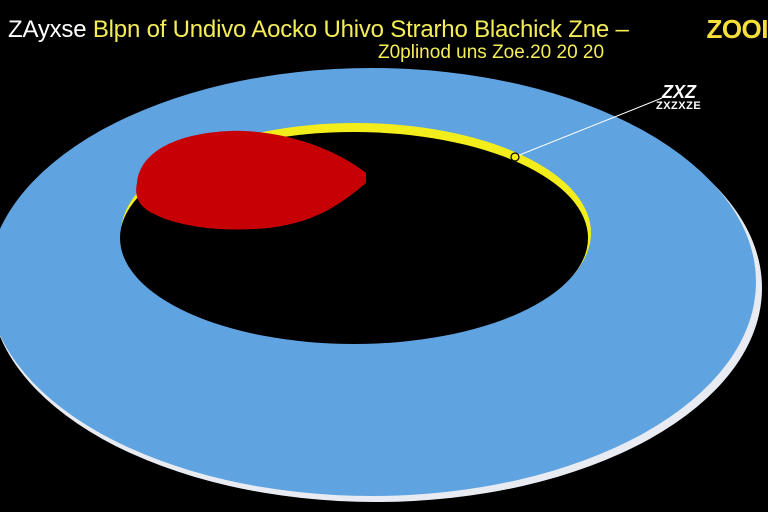 The width and height of the screenshot is (768, 512). Describe the element at coordinates (589, 127) in the screenshot. I see `callout-leader-line` at that location.